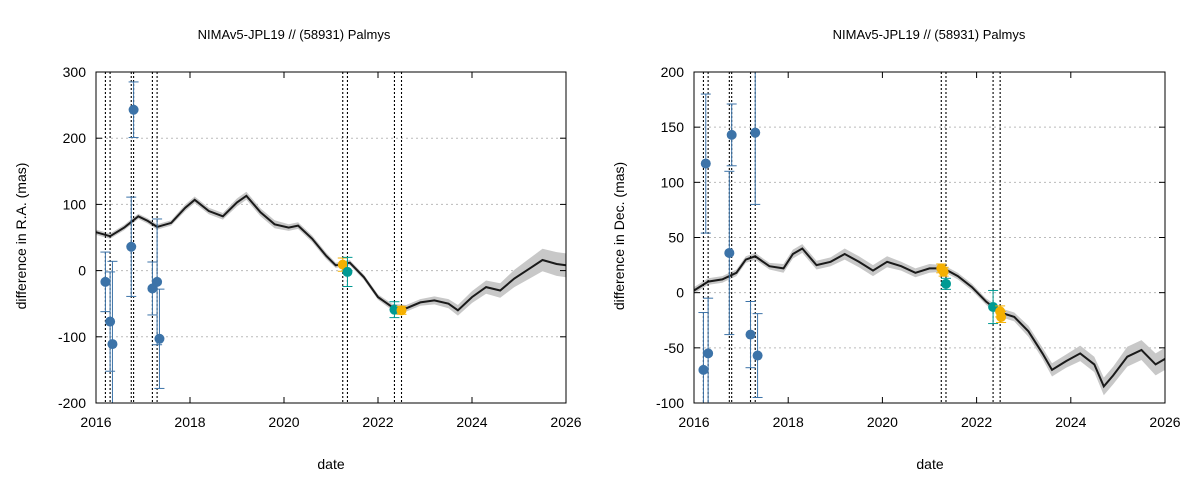 This screenshot has width=1200, height=480. What do you see at coordinates (676, 238) in the screenshot?
I see `y-tick-label: 50` at bounding box center [676, 238].